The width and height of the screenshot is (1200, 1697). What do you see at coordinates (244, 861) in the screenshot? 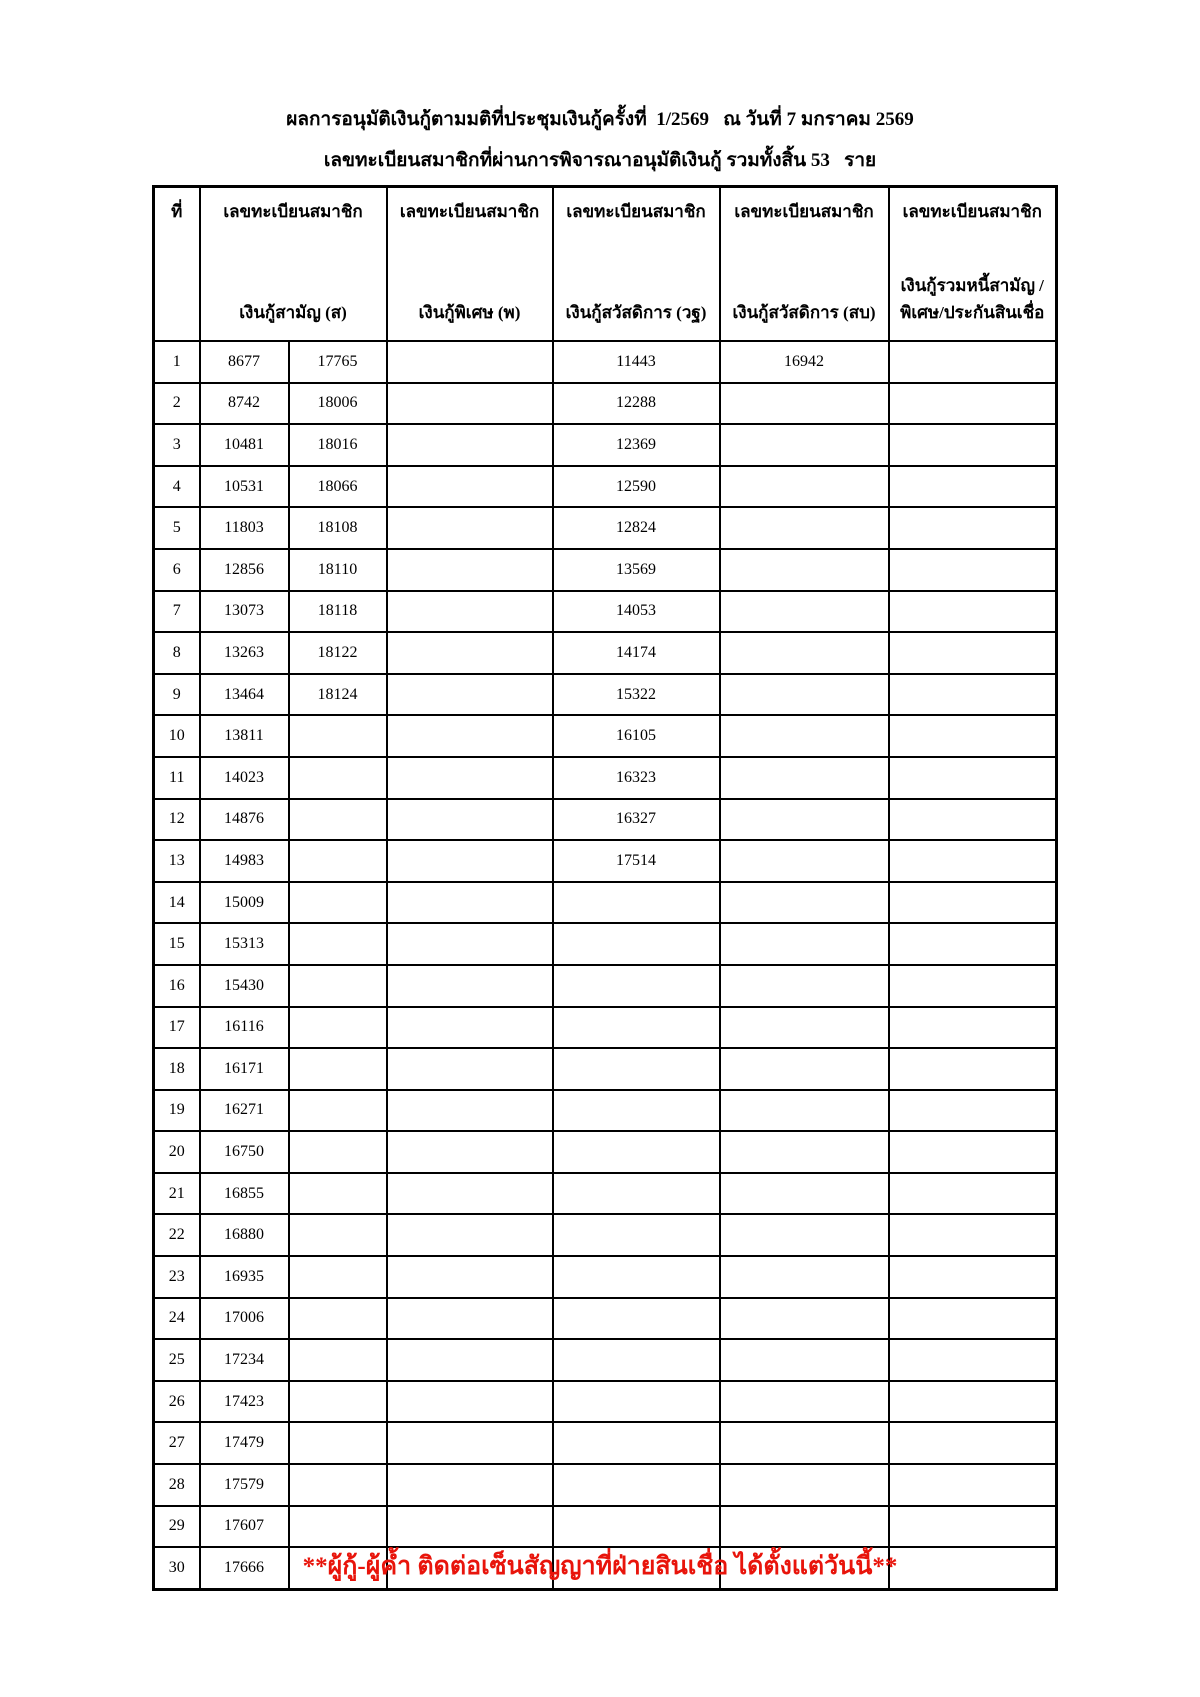
I see `saman-a-cell: 14983` at bounding box center [244, 861].